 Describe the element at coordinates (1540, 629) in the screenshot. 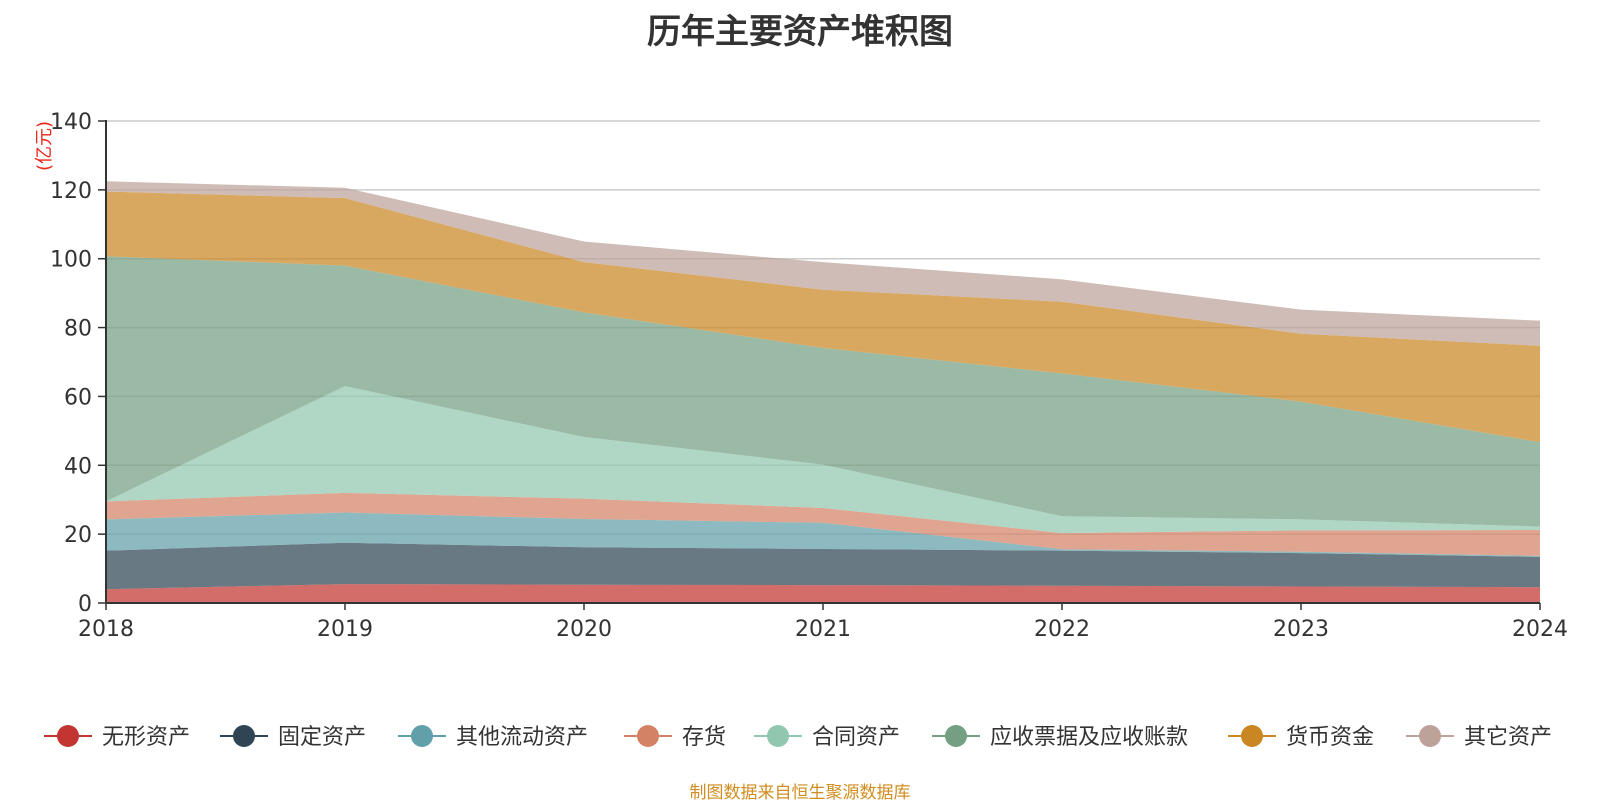

I see `x-tick-label: 2024` at that location.